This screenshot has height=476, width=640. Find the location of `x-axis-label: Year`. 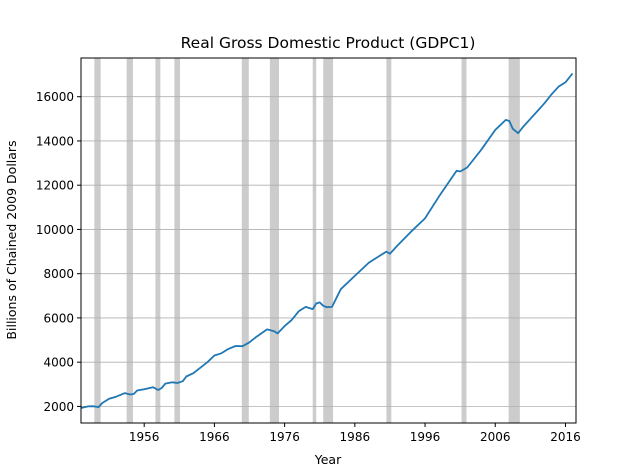

x-axis-label: Year is located at coordinates (328, 459).